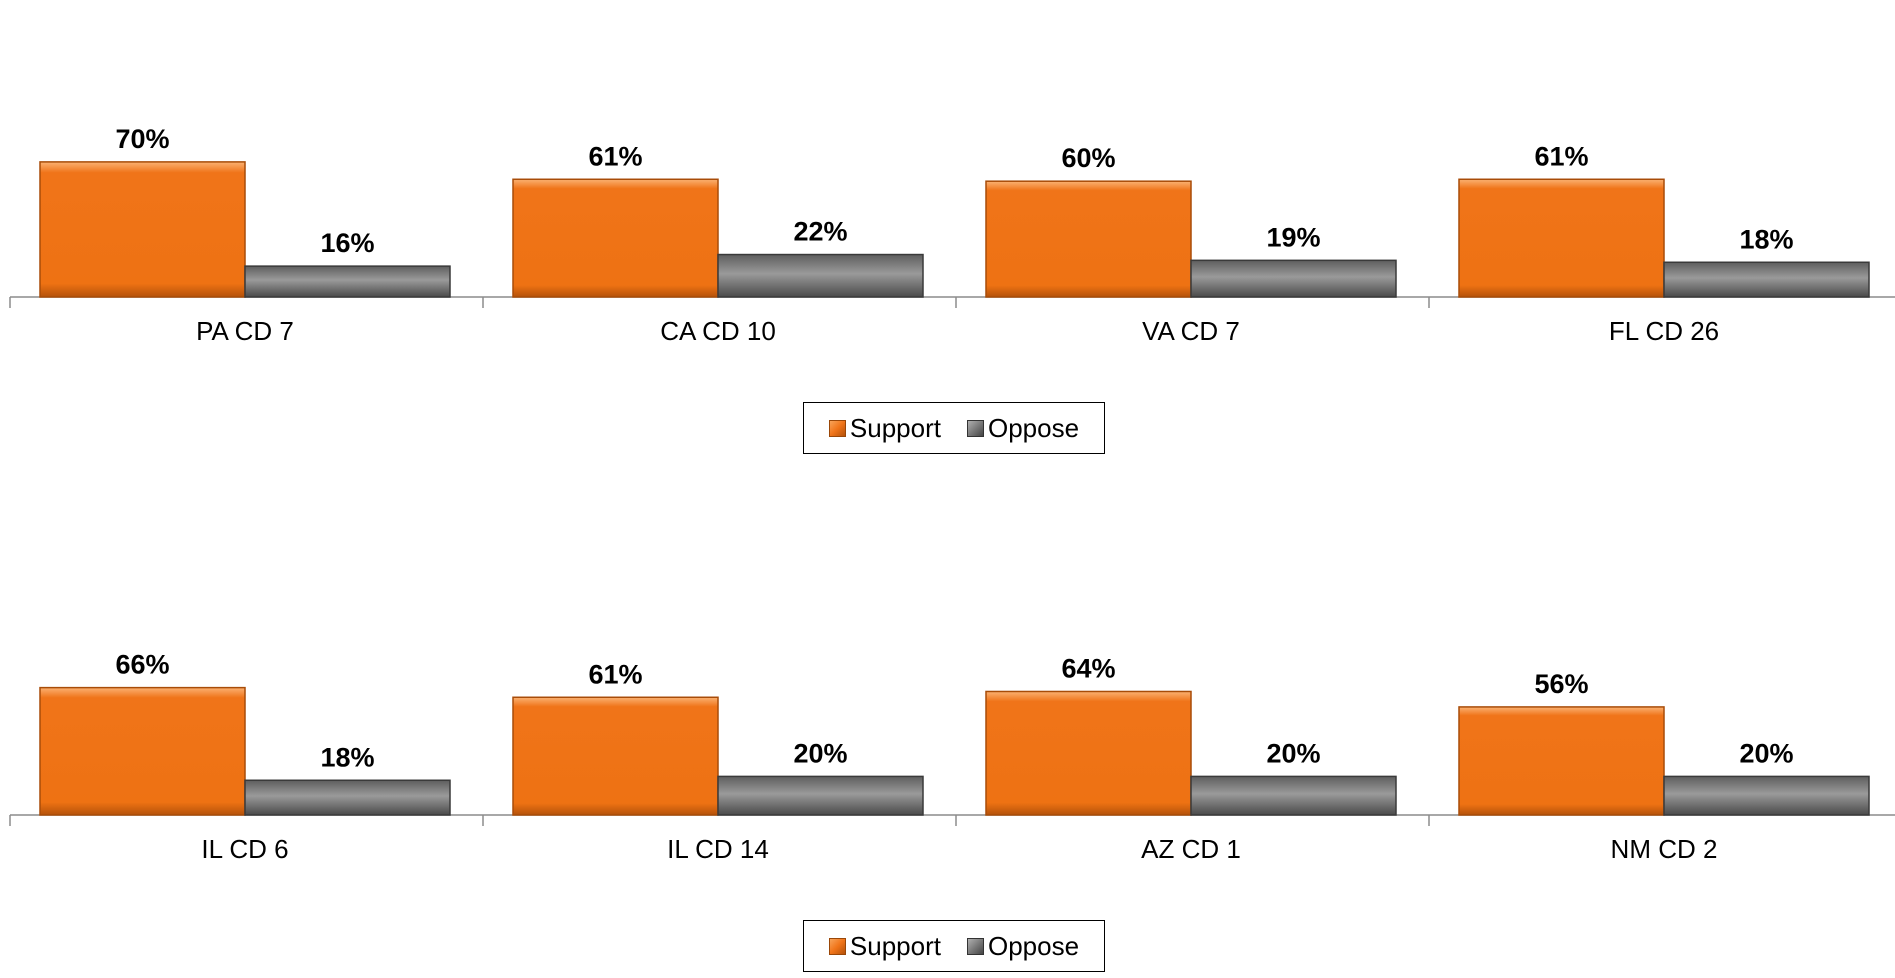 The image size is (1895, 978). I want to click on category-label: NM CD 2, so click(1664, 849).